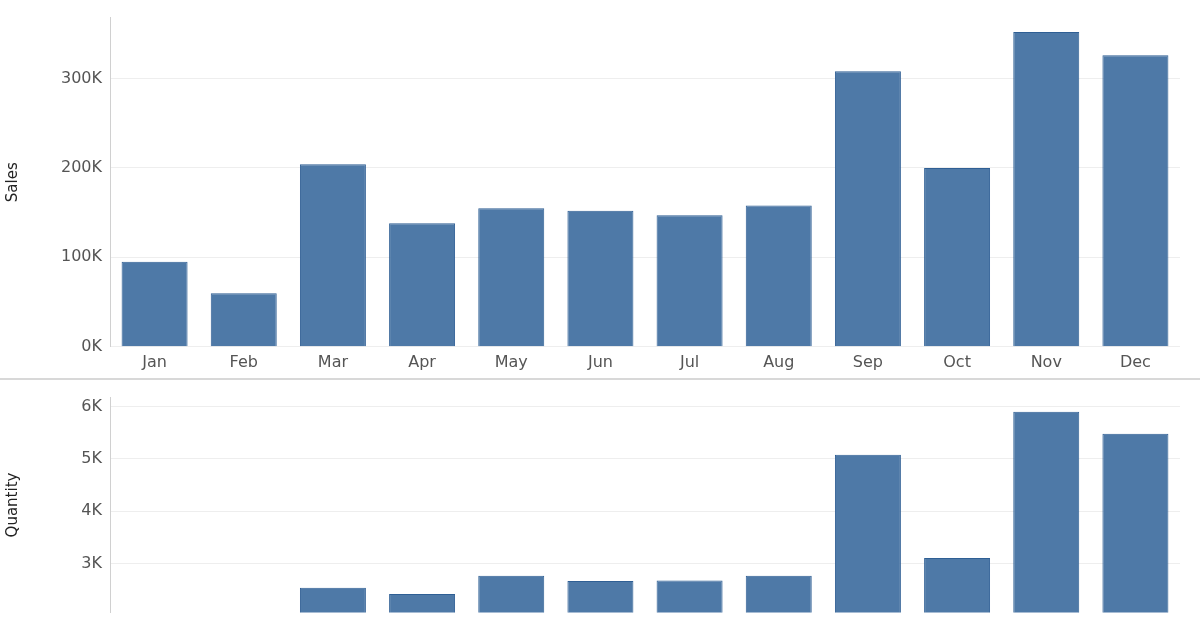 This screenshot has height=630, width=1200. I want to click on y-tick-label: 200K, so click(81, 167).